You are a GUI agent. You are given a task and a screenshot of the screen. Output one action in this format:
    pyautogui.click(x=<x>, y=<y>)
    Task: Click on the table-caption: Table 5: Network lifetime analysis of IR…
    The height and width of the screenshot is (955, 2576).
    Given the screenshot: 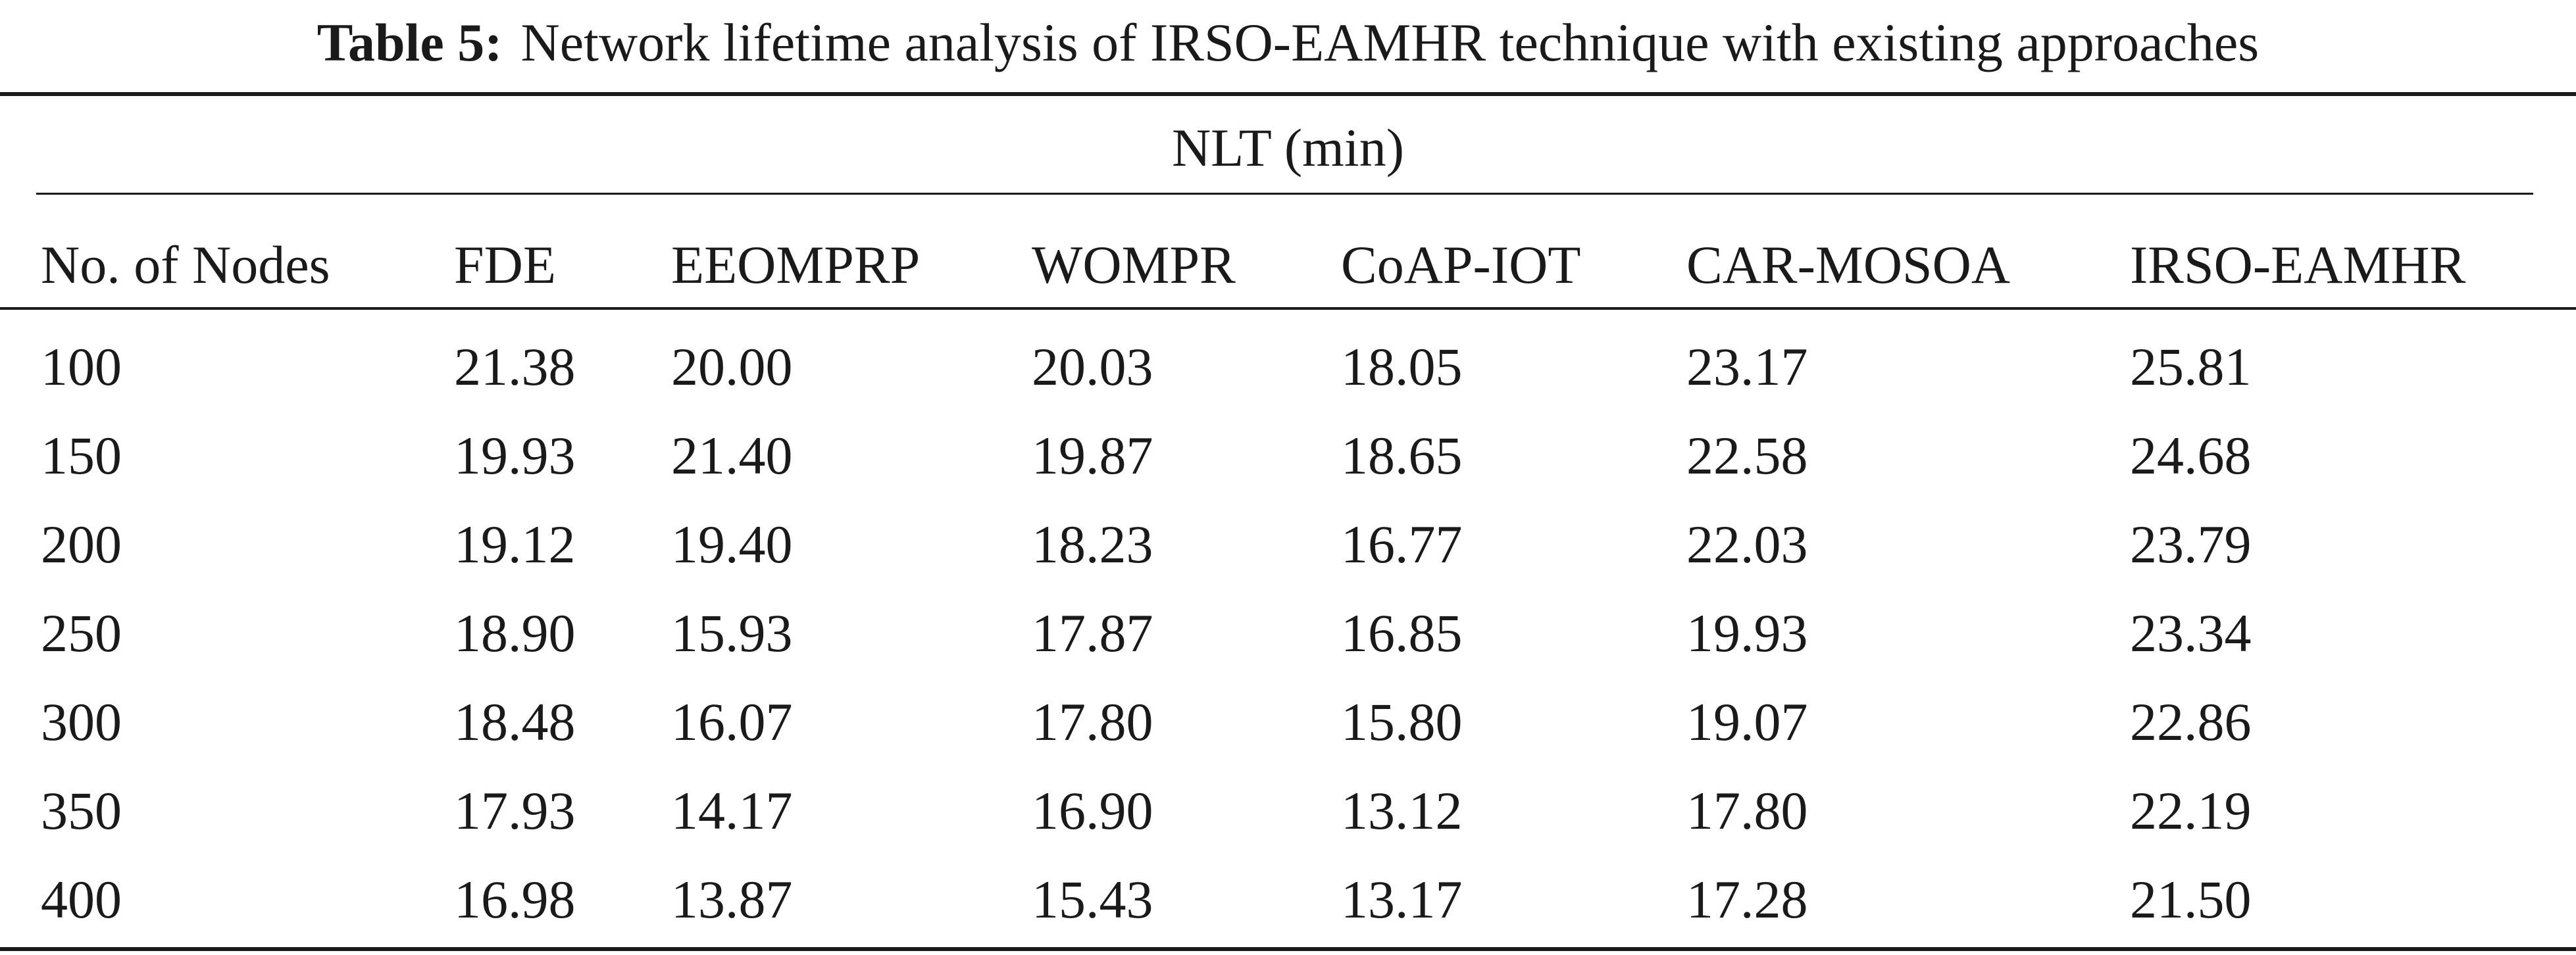 What is the action you would take?
    pyautogui.click(x=1288, y=43)
    